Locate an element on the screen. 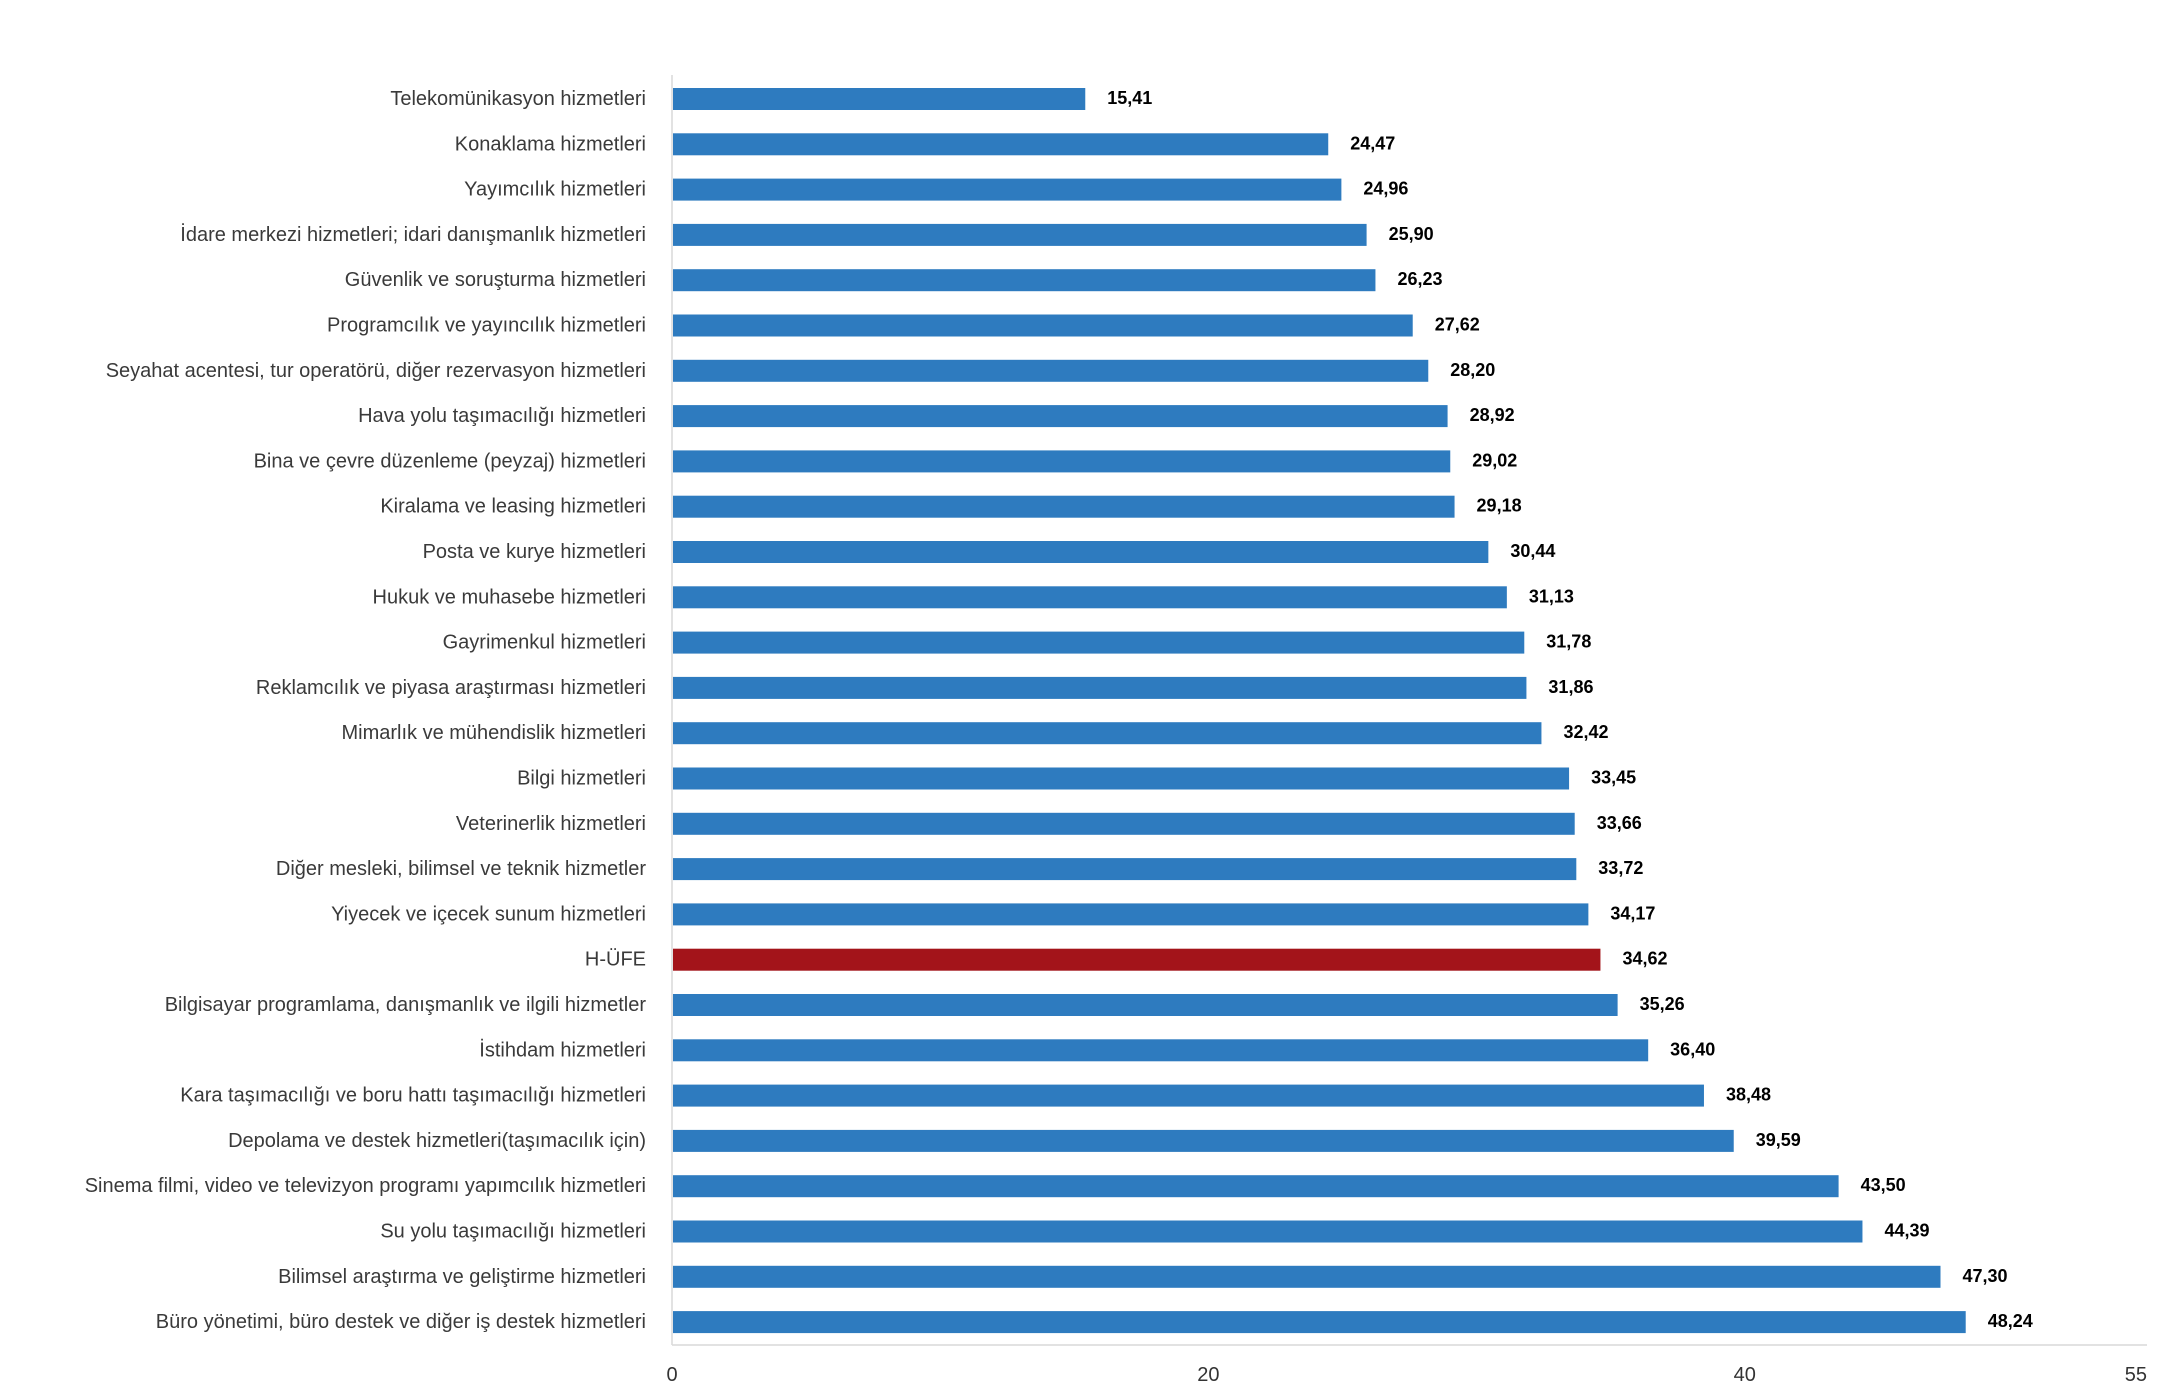 Image resolution: width=2165 pixels, height=1400 pixels. value-label: 32,42 is located at coordinates (1585, 732).